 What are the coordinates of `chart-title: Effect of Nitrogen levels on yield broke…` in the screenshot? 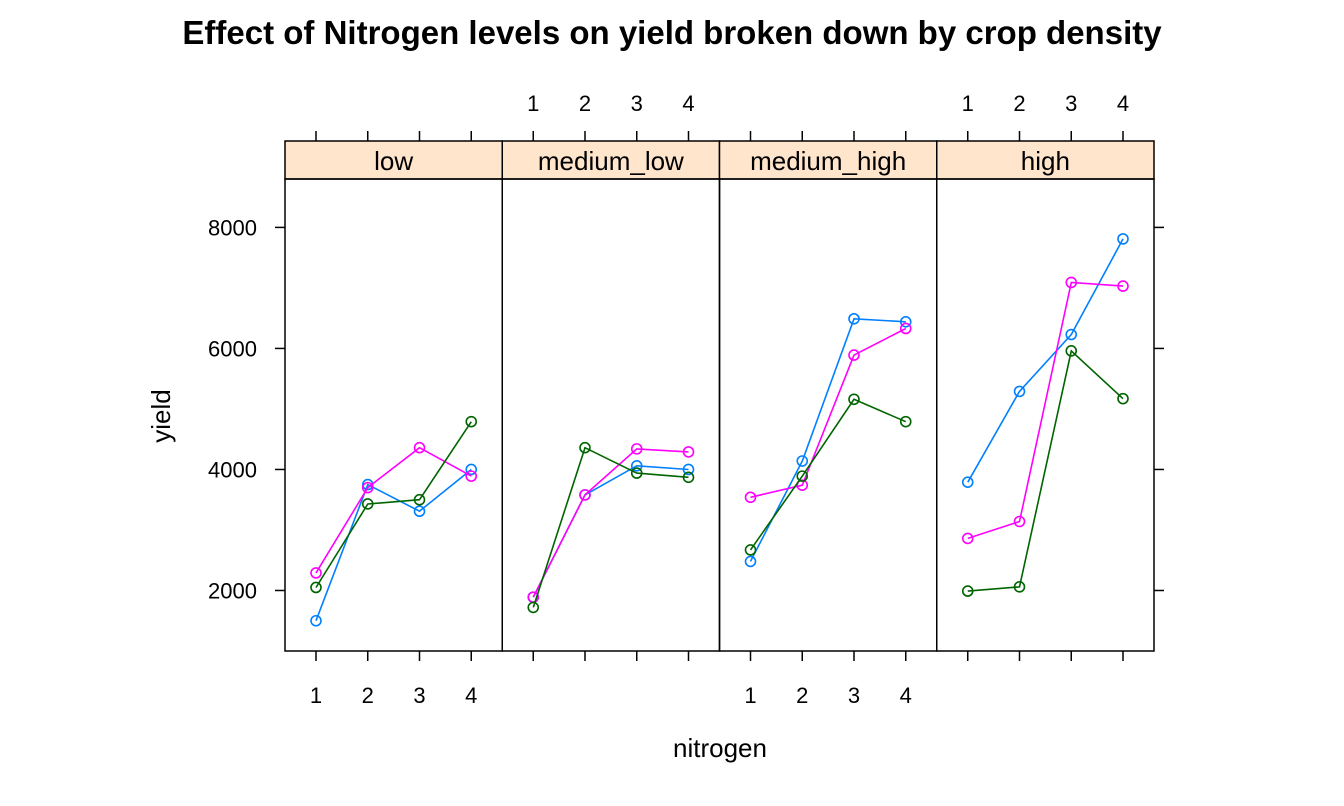 It's located at (672, 32).